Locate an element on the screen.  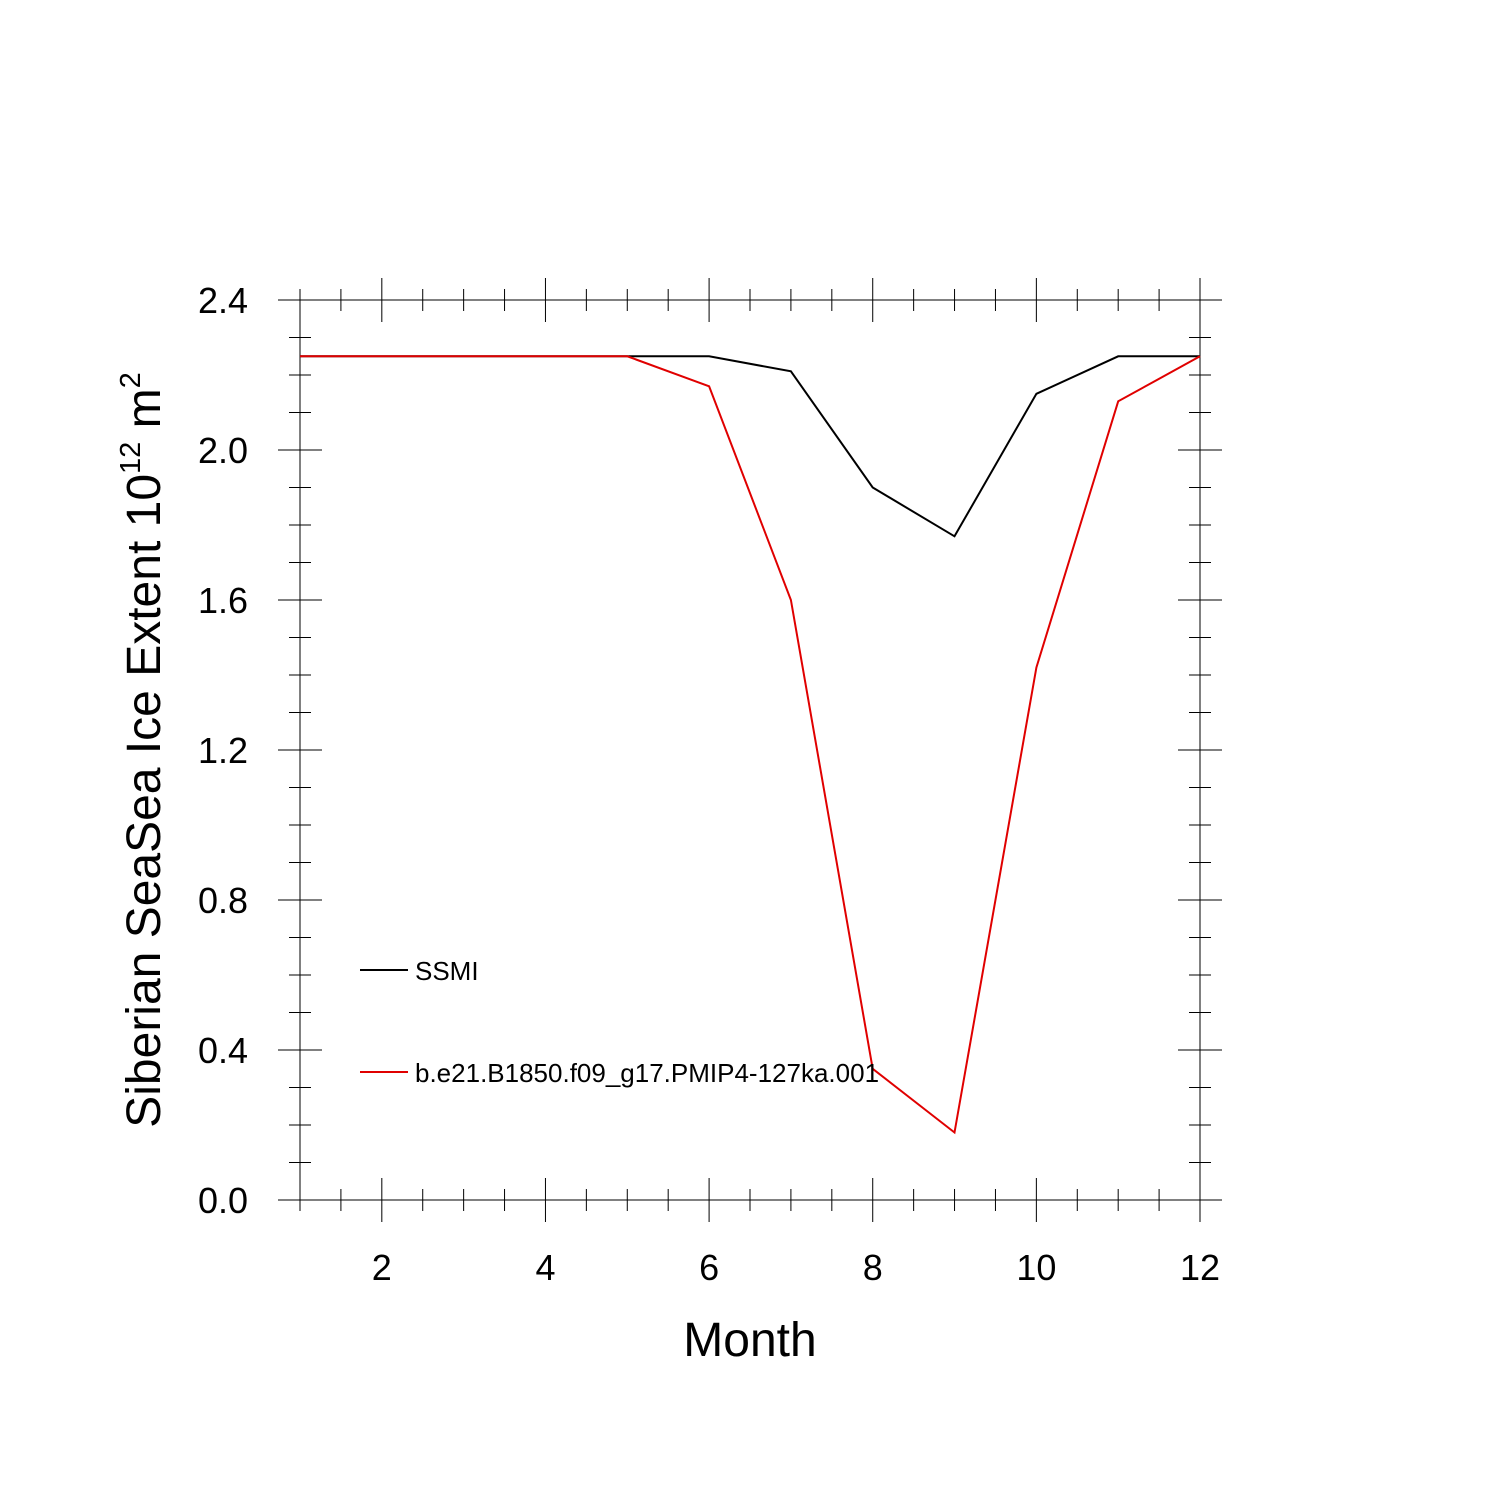
legend-label: SSMI is located at coordinates (447, 971).